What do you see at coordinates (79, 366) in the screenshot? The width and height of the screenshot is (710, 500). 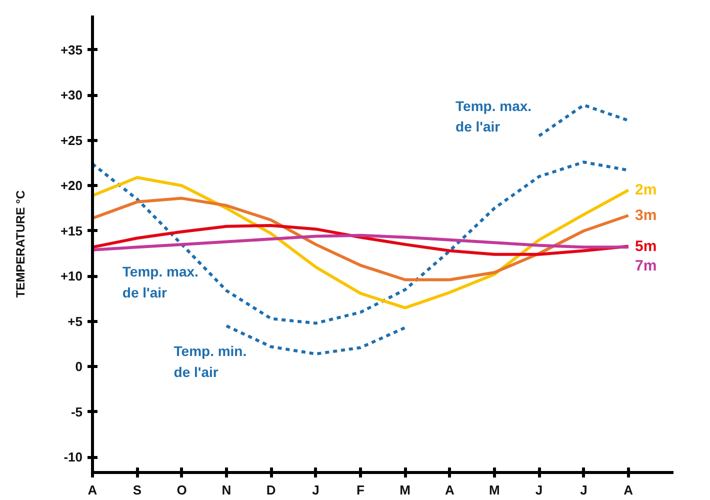 I see `y-tick-label: 0` at bounding box center [79, 366].